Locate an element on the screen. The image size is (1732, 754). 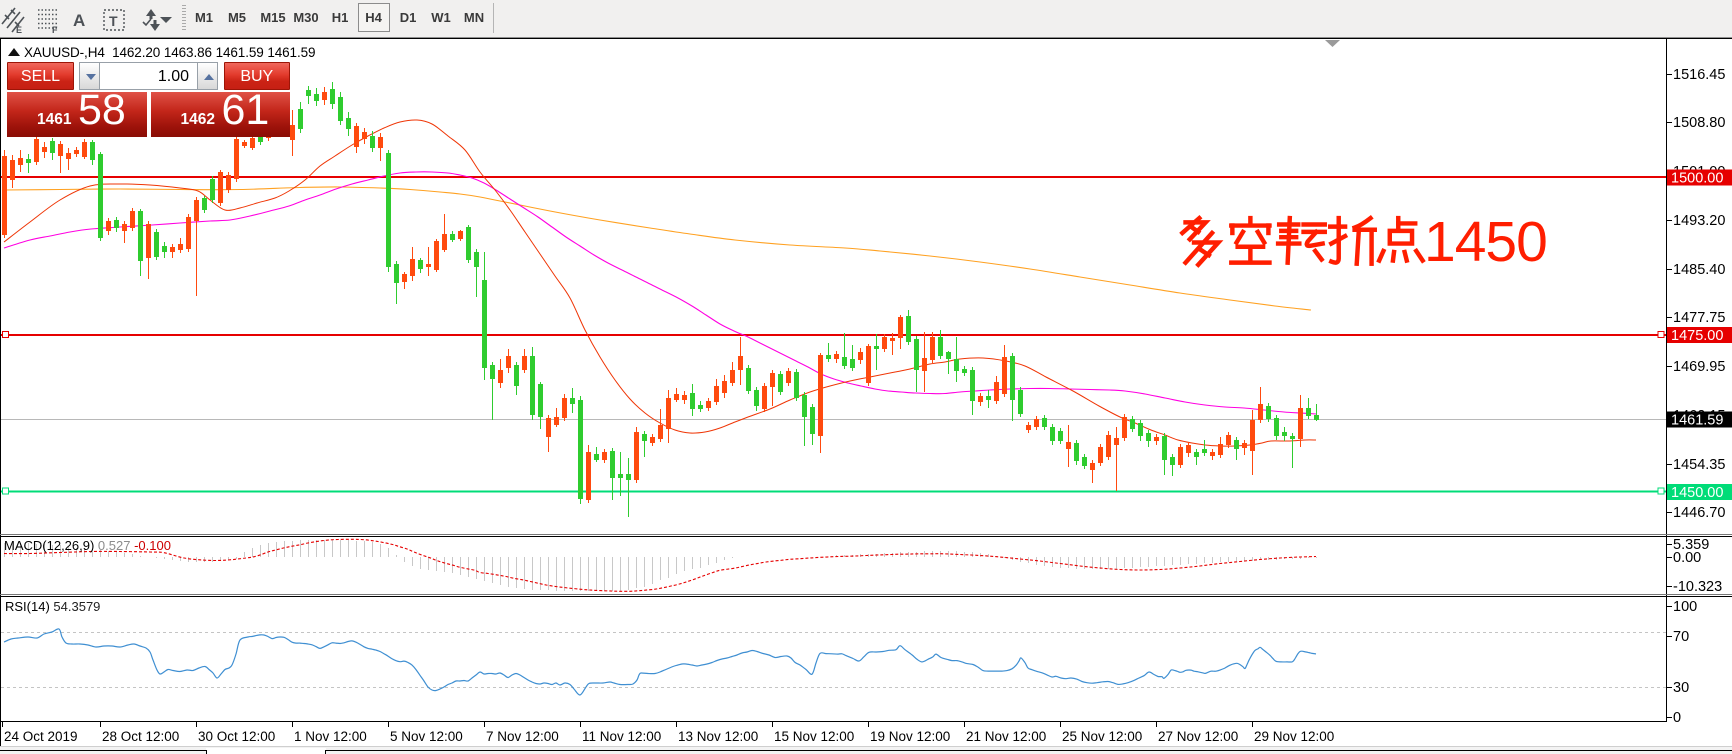
svg-text: MACD(12,26,9) 0.527 -0.100 is located at coordinates (87, 545).